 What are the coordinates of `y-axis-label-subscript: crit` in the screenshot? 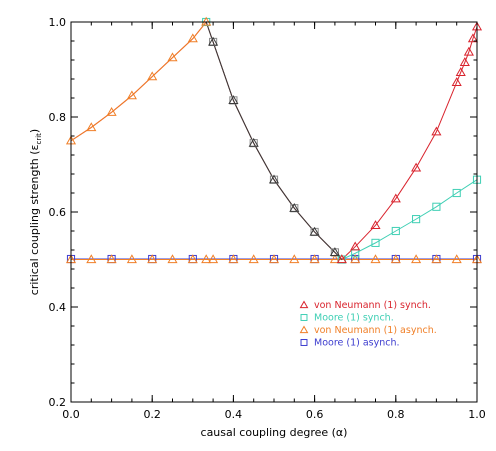 It's located at (39, 139).